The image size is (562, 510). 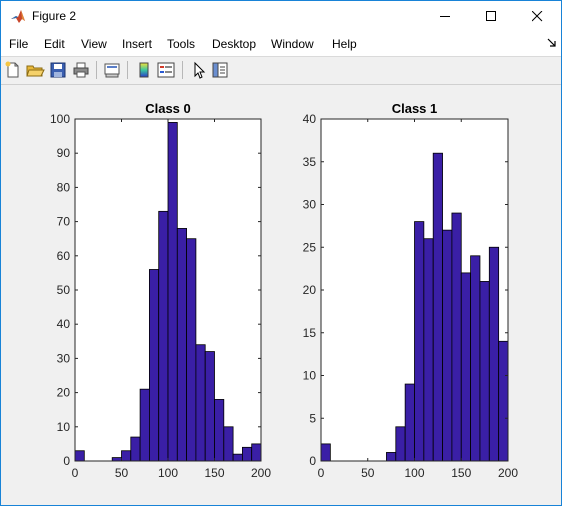 What do you see at coordinates (292, 44) in the screenshot?
I see `menu-window: Window` at bounding box center [292, 44].